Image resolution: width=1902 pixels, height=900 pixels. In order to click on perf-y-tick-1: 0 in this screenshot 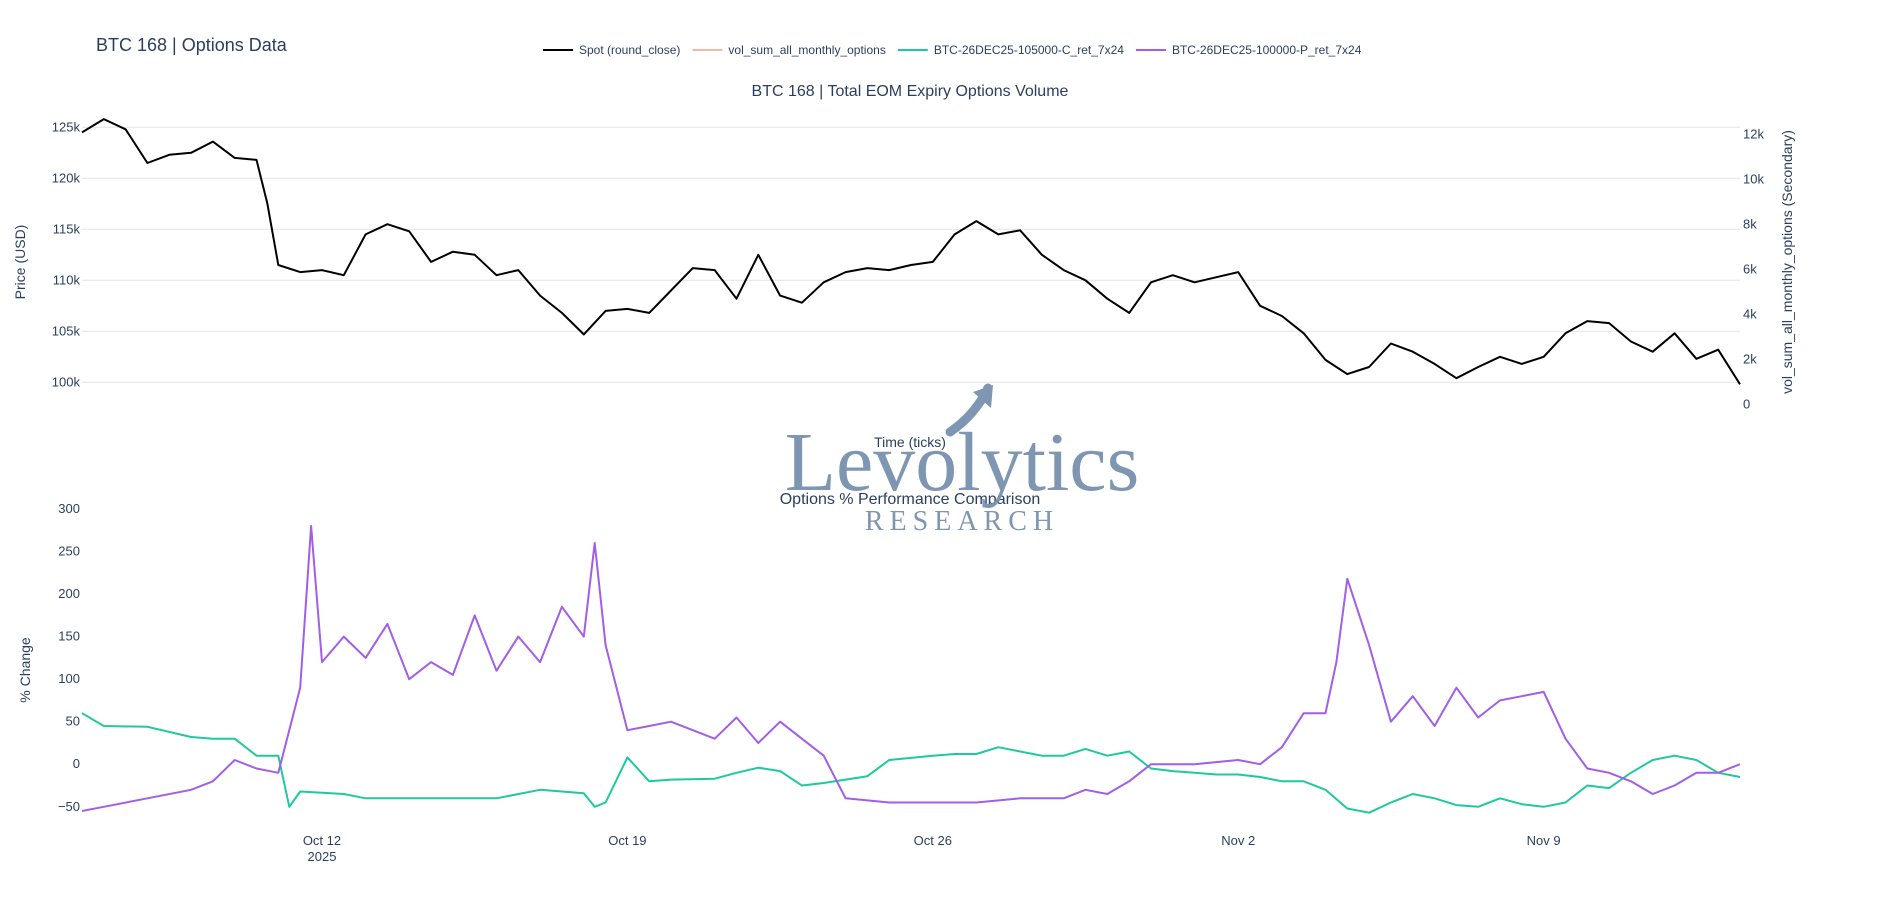, I will do `click(76, 763)`.